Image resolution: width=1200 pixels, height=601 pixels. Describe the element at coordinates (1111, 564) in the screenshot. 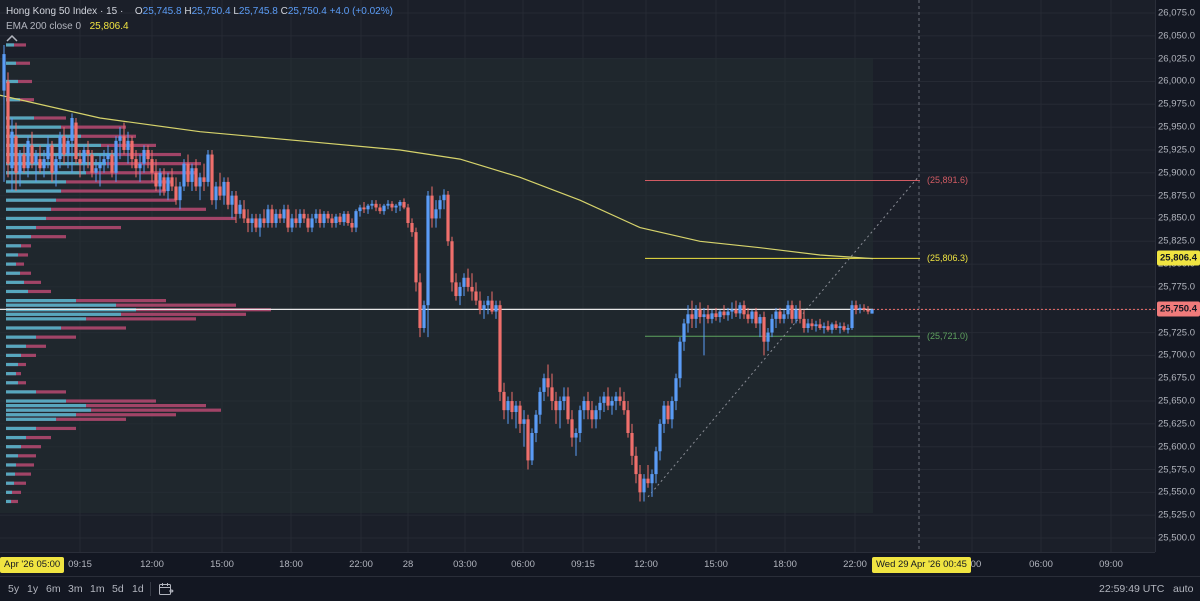

I see `time-tick-label: 09:00` at that location.